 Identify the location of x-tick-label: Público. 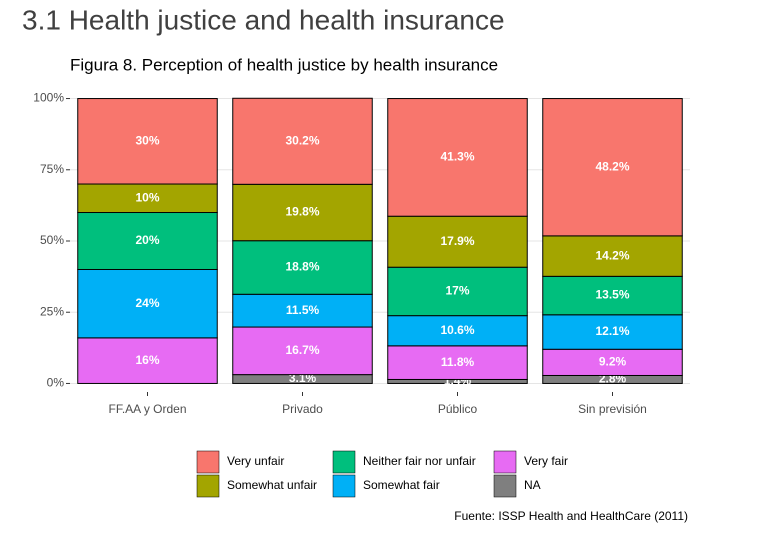
(458, 409).